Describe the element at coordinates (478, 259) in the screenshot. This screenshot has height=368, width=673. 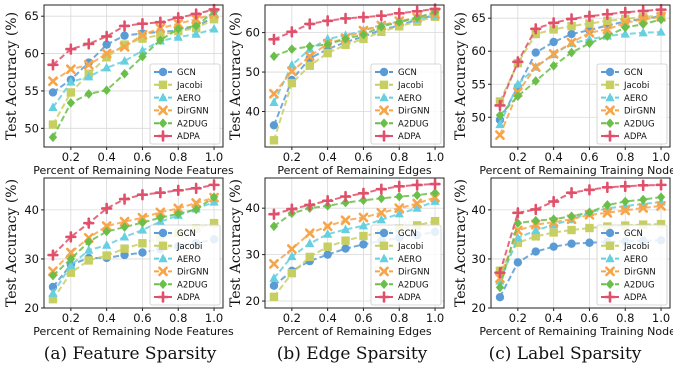
I see `y-tick-label: 30` at that location.